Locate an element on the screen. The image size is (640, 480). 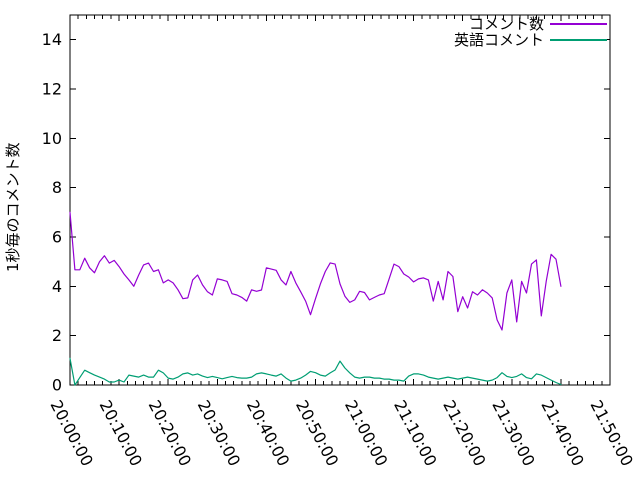
y-tick-label: 10 is located at coordinates (52, 138).